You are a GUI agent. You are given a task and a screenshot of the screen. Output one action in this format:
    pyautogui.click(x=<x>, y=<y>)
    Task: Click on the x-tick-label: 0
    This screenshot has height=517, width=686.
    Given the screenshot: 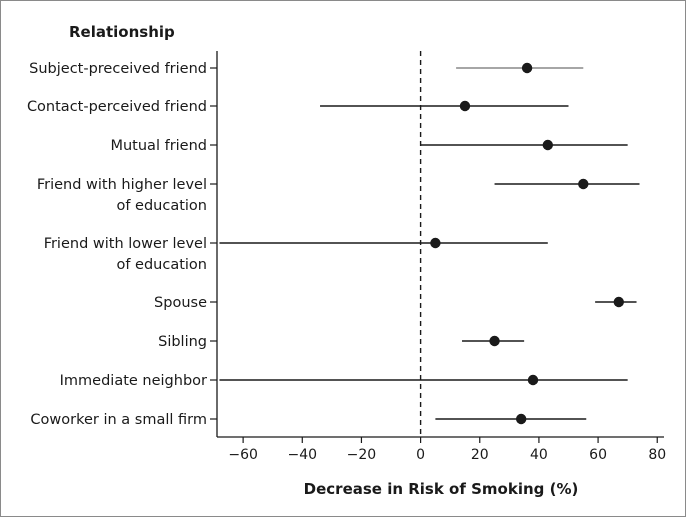 What is the action you would take?
    pyautogui.click(x=420, y=455)
    